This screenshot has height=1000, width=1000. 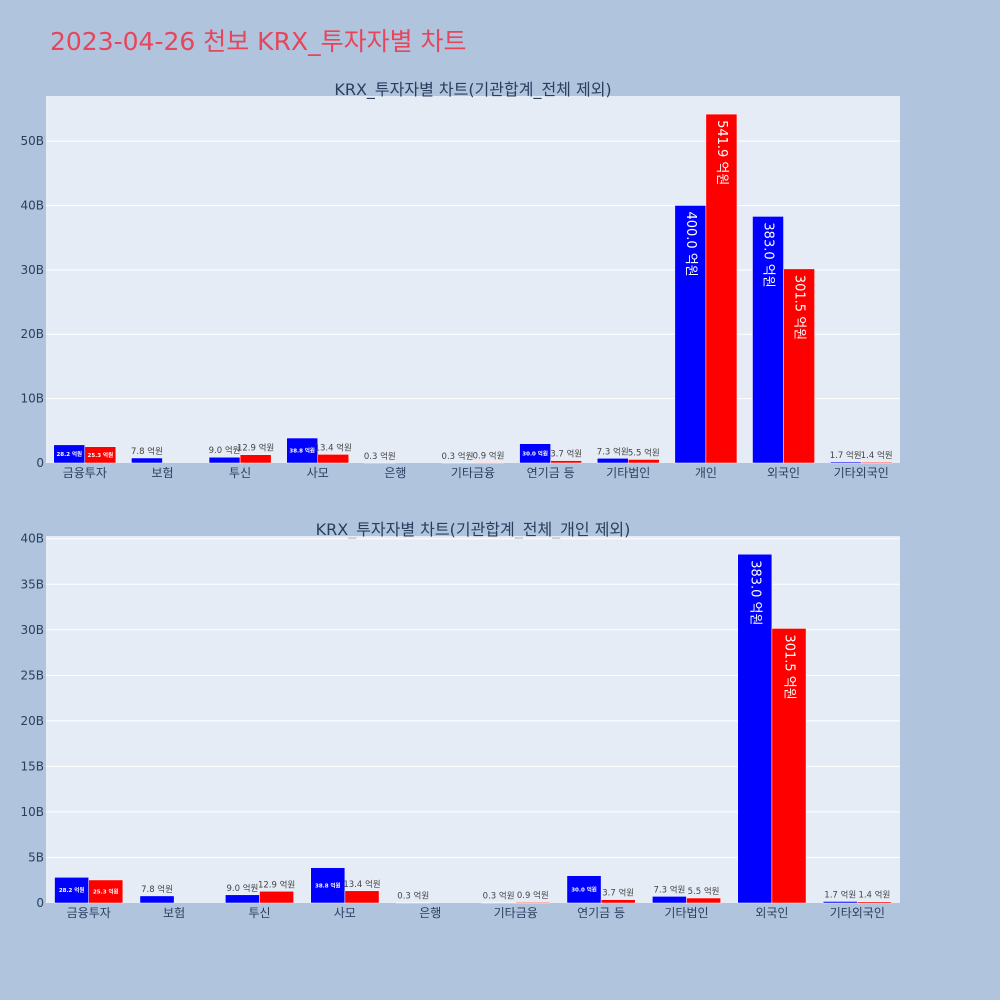 I want to click on page-title: 2023-04-26 천보 KRX_투자자별 차트, so click(x=258, y=41).